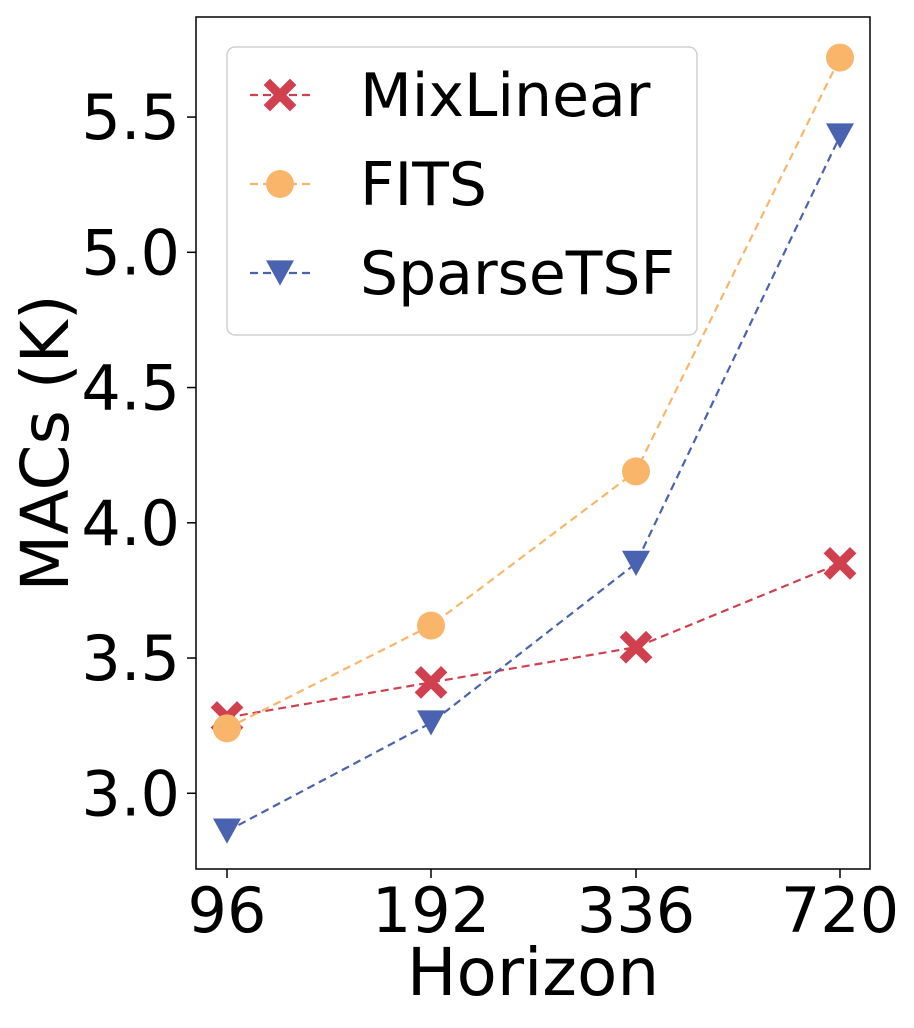 The image size is (914, 1028). What do you see at coordinates (227, 910) in the screenshot?
I see `x-tick-label: 96` at bounding box center [227, 910].